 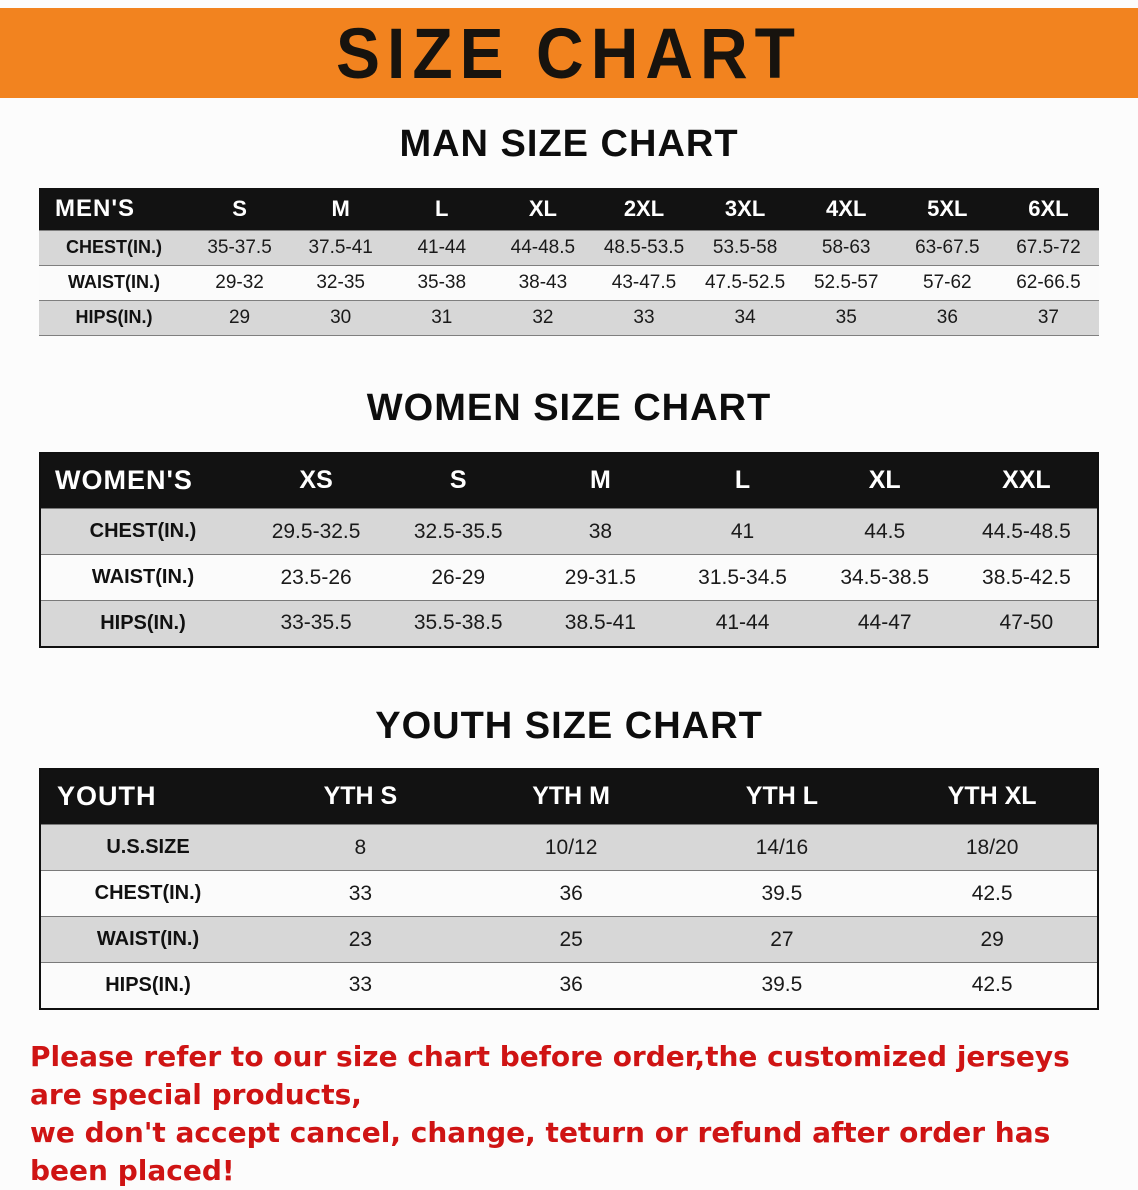 What do you see at coordinates (644, 209) in the screenshot?
I see `size-column-header: 2XL` at bounding box center [644, 209].